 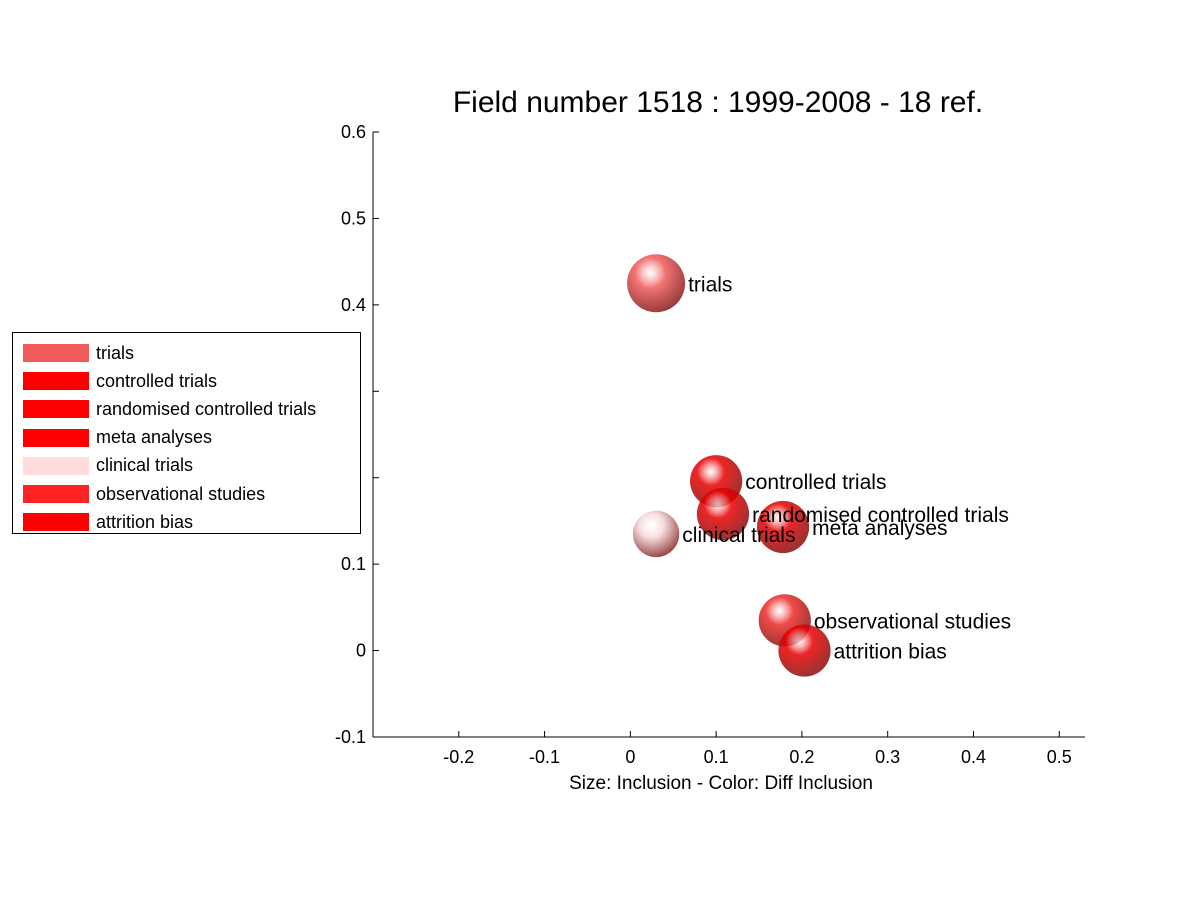 I want to click on x-axis-label: Size: Inclusion - Color: Diff Inclusion, so click(x=721, y=783).